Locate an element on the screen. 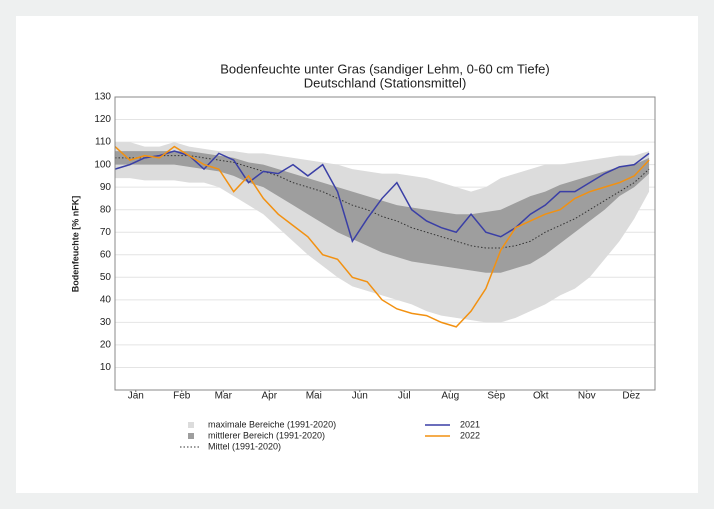 The image size is (714, 509). legend-label: maximale Bereiche (1991-2020) is located at coordinates (272, 424).